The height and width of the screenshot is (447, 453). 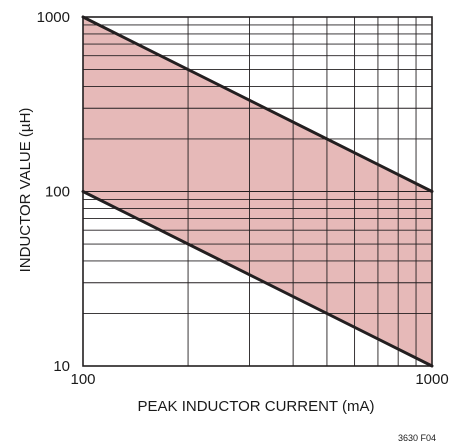 What do you see at coordinates (57, 192) in the screenshot?
I see `y-tick-label-1: 100` at bounding box center [57, 192].